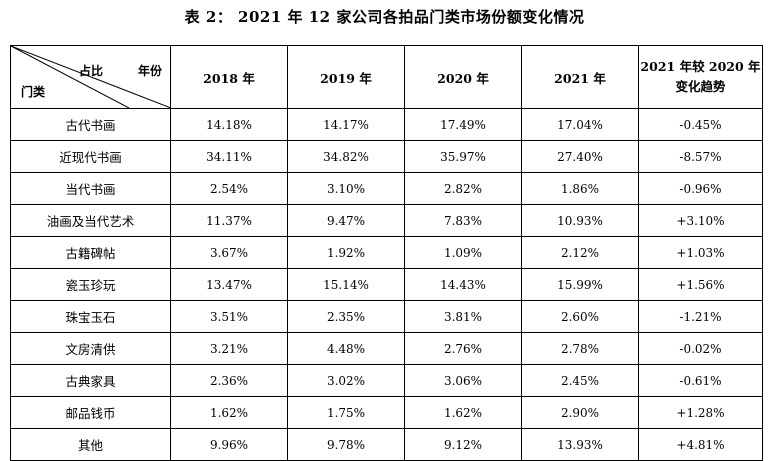  Describe the element at coordinates (346, 156) in the screenshot. I see `share-cell-2019: 34.82%` at that location.